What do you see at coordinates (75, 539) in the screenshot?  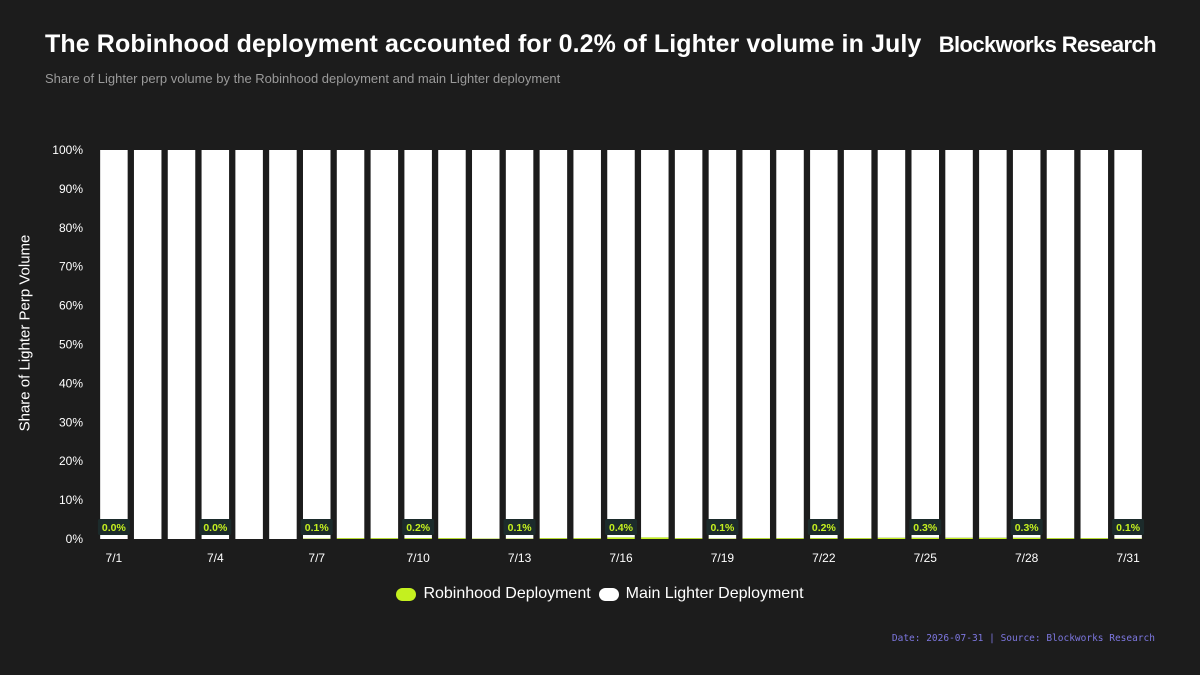 I see `y-tick-label: 0%` at bounding box center [75, 539].